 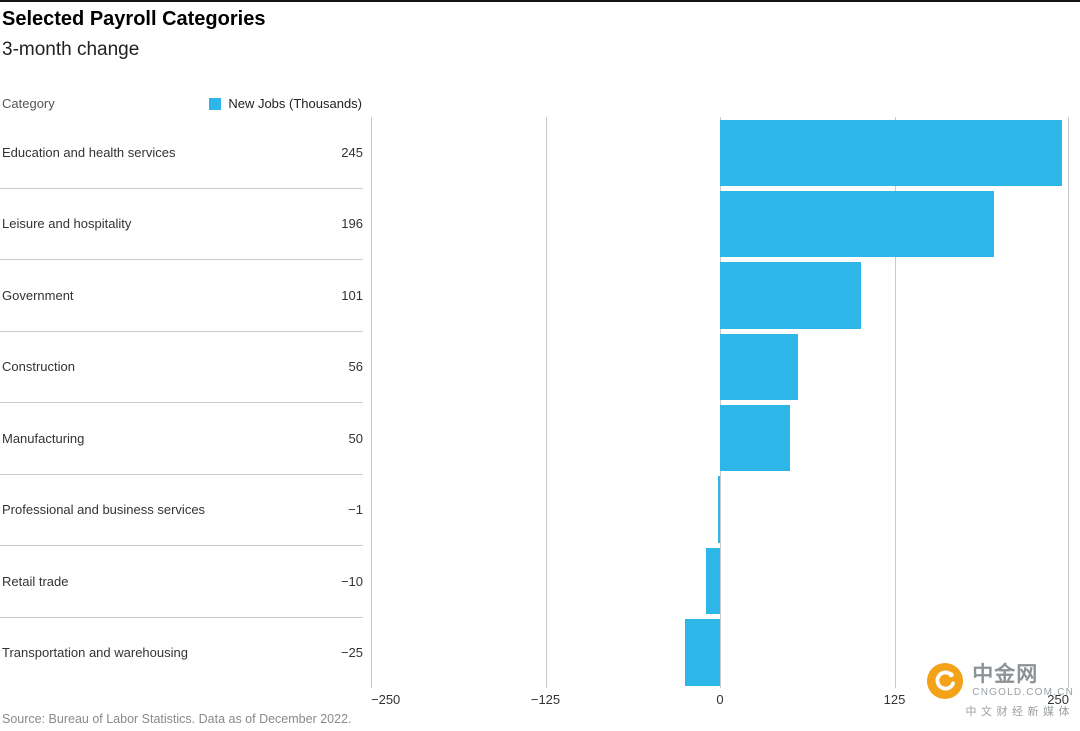 What do you see at coordinates (386, 699) in the screenshot?
I see `x-tick-label: −250` at bounding box center [386, 699].